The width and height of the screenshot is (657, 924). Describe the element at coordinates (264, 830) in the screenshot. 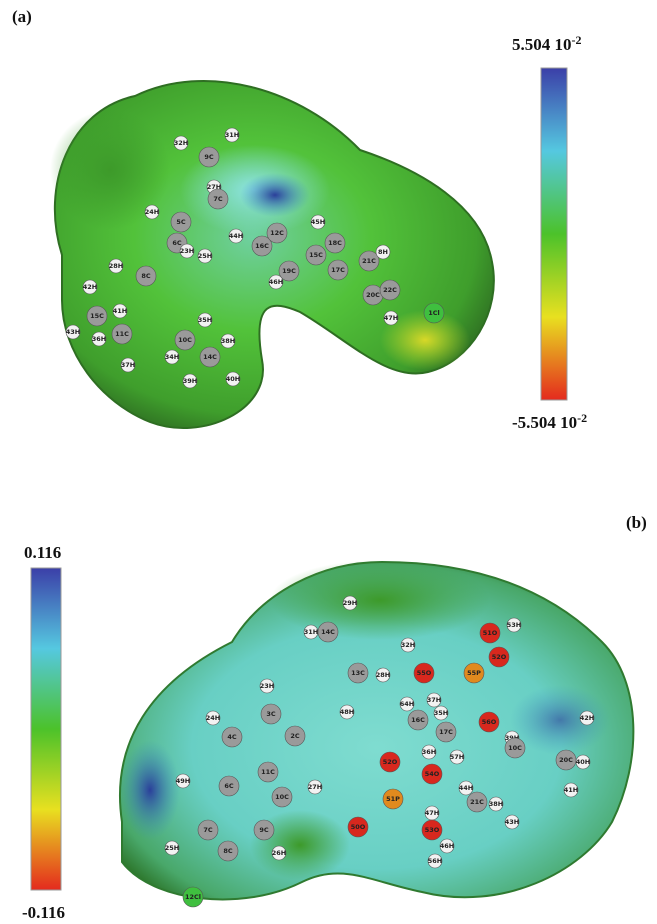

I see `atom-label: 9C` at that location.